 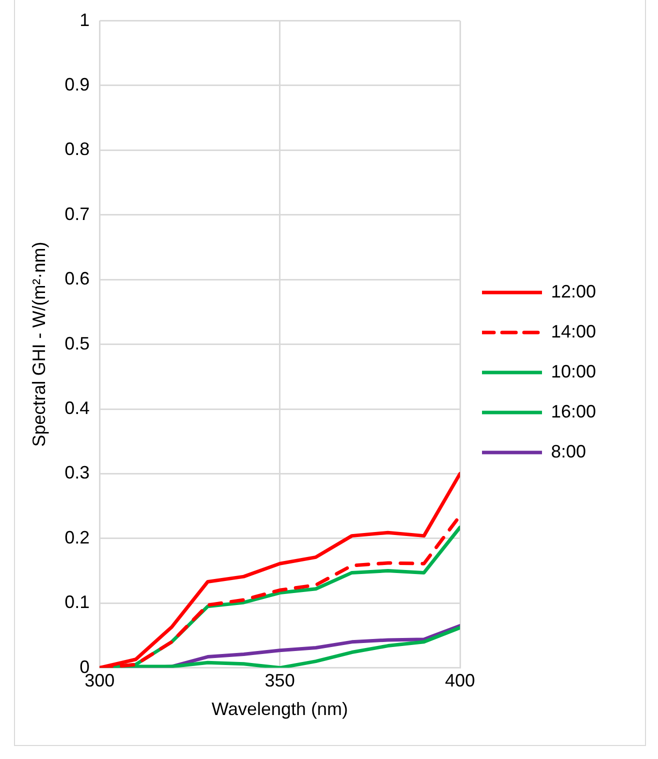 I want to click on x-tick-label: 350, so click(x=279, y=680).